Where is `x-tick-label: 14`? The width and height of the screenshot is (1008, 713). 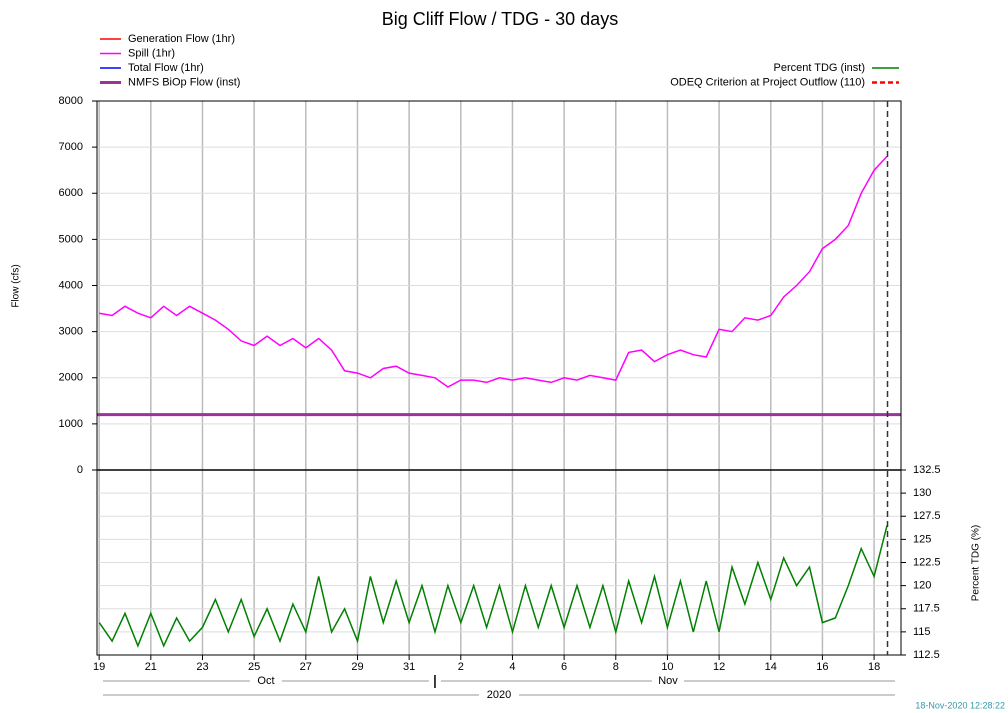 x-tick-label: 14 is located at coordinates (771, 667).